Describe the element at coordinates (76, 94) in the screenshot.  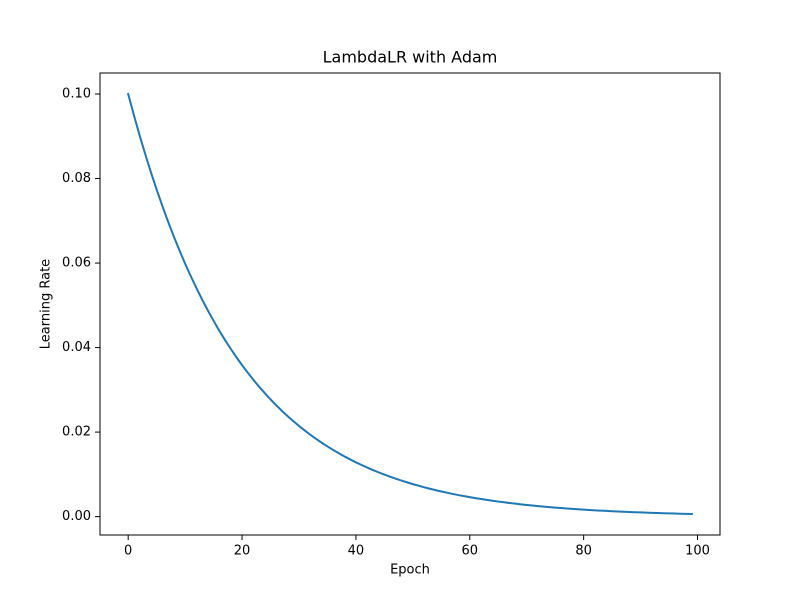
I see `y-tick-label: 0.10` at that location.